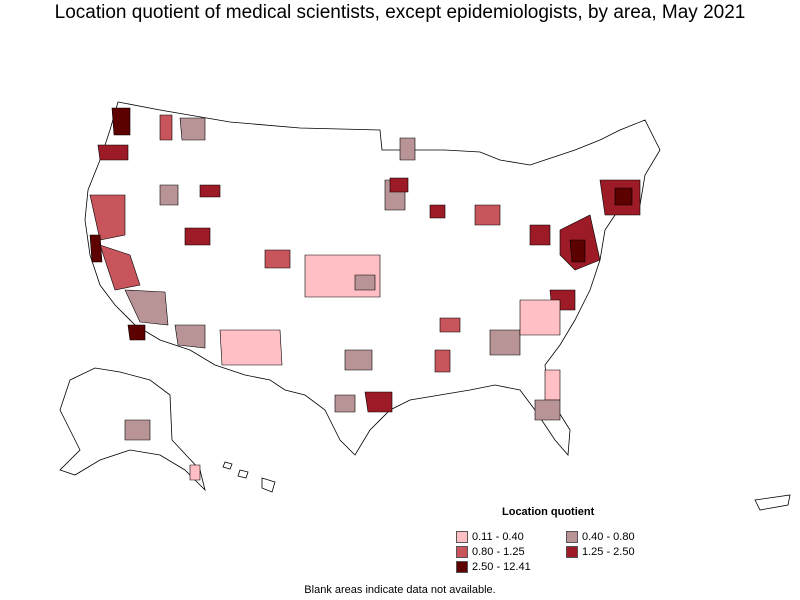 This screenshot has width=800, height=600. What do you see at coordinates (498, 552) in the screenshot?
I see `legend-label: 0.80 - 1.25` at bounding box center [498, 552].